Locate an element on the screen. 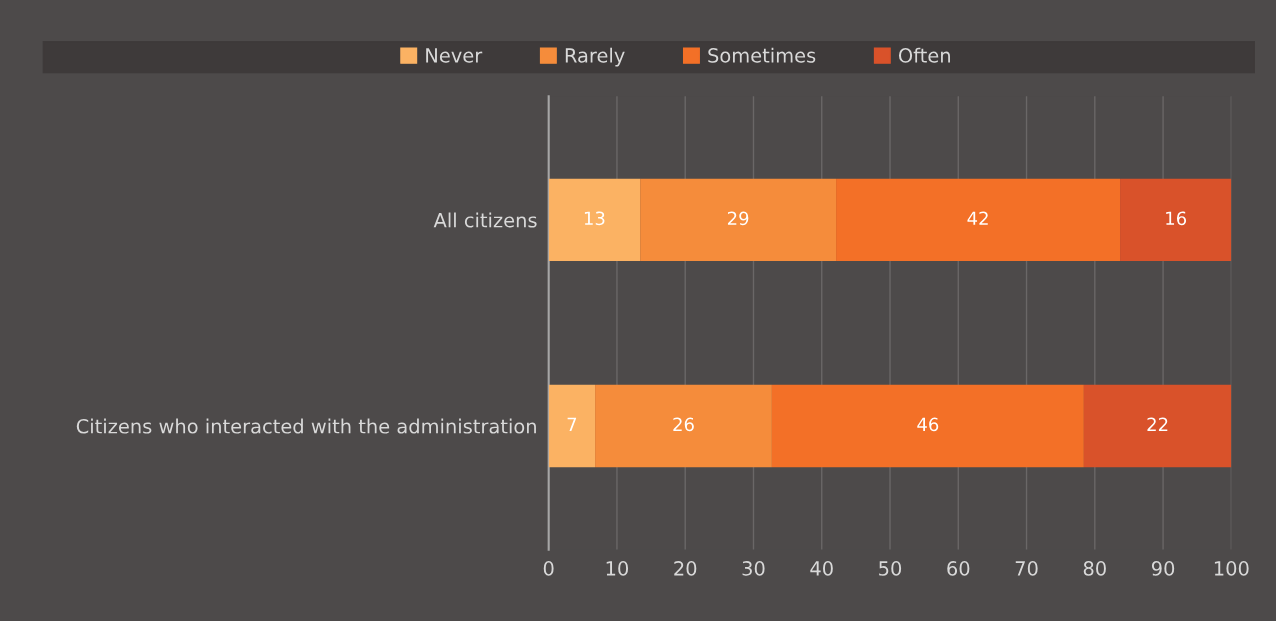 Image resolution: width=1276 pixels, height=621 pixels. data-label: 46 is located at coordinates (928, 424).